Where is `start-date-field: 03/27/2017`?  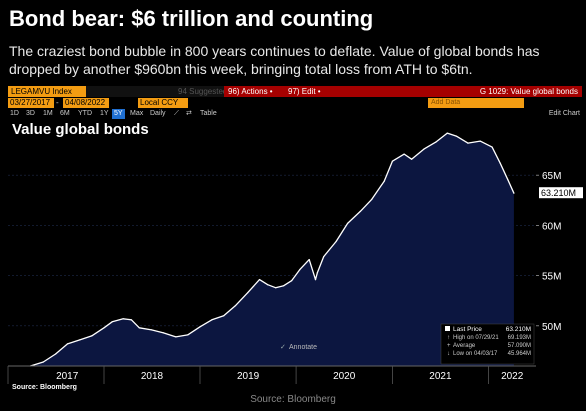 start-date-field: 03/27/2017 is located at coordinates (31, 103).